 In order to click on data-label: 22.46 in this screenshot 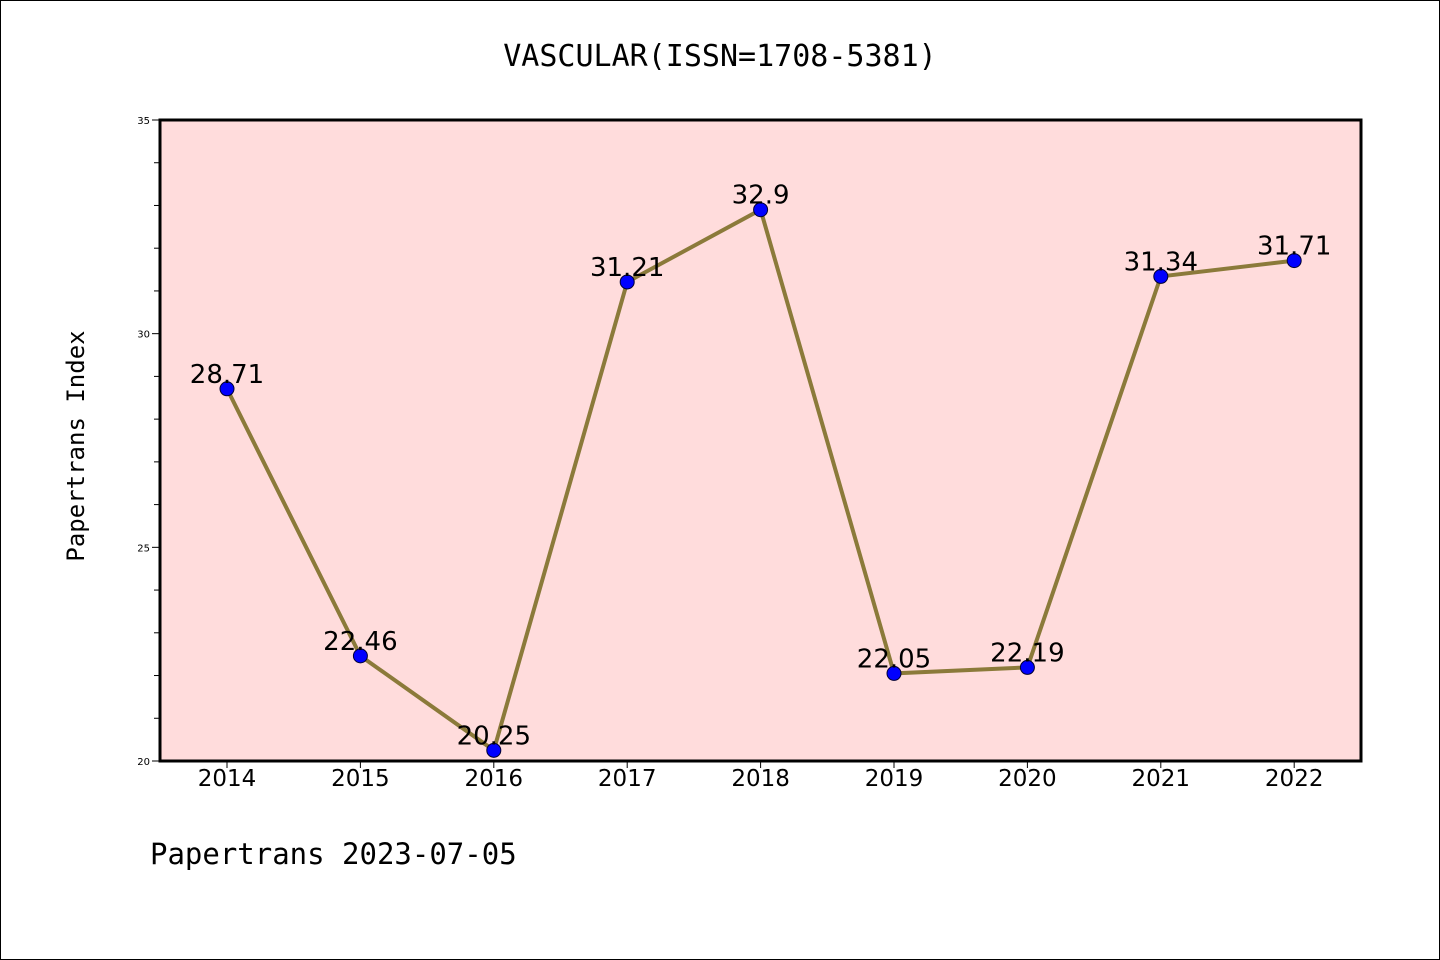, I will do `click(360, 642)`.